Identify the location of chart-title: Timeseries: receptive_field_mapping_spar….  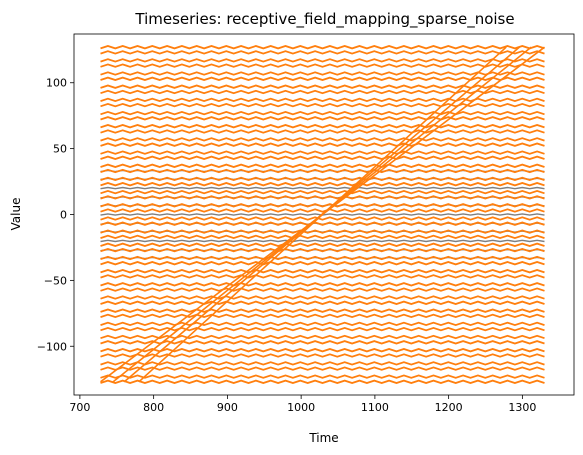
(324, 19).